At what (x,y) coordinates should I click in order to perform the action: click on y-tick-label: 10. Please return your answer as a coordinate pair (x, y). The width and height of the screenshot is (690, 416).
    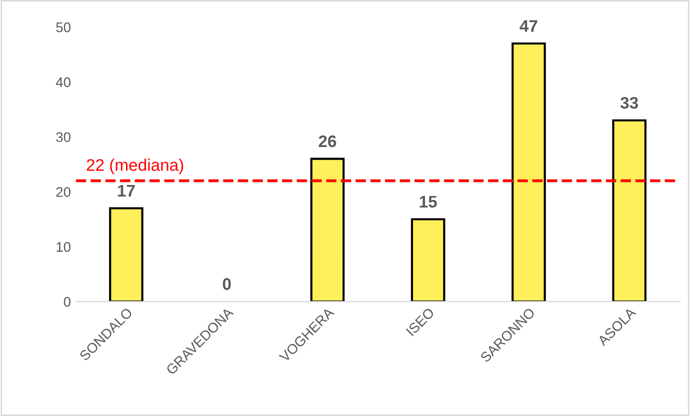
    Looking at the image, I should click on (63, 247).